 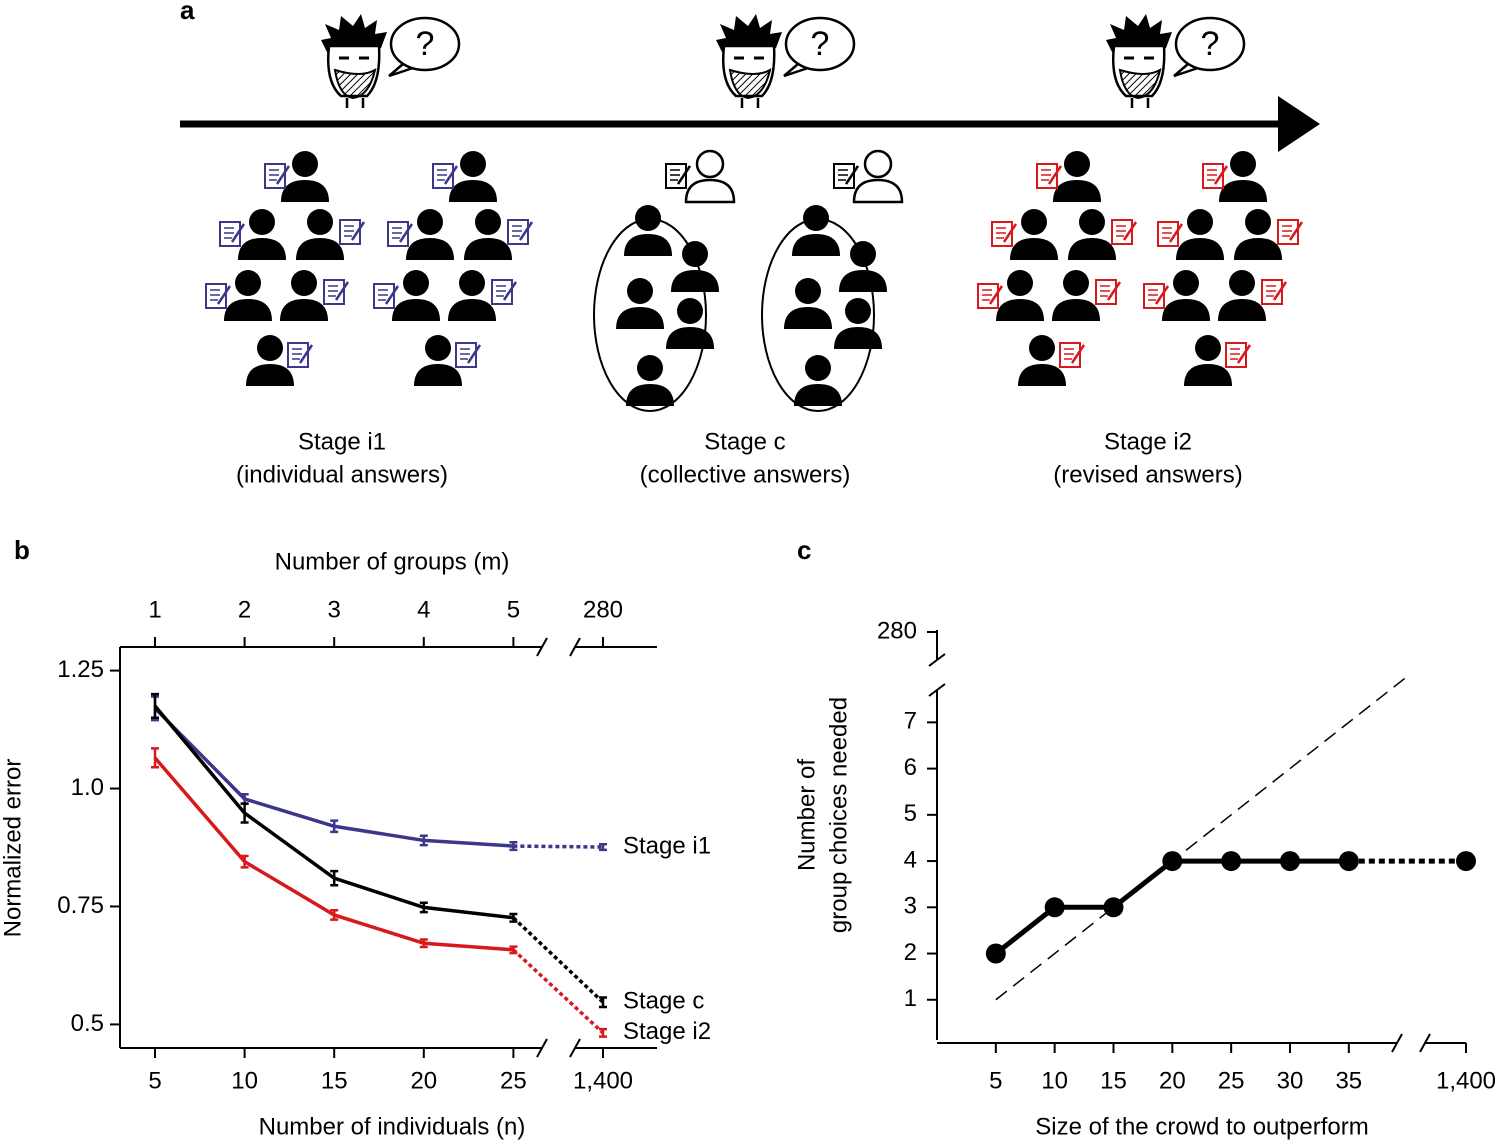 I want to click on x2-tick-label: 3, so click(x=334, y=609).